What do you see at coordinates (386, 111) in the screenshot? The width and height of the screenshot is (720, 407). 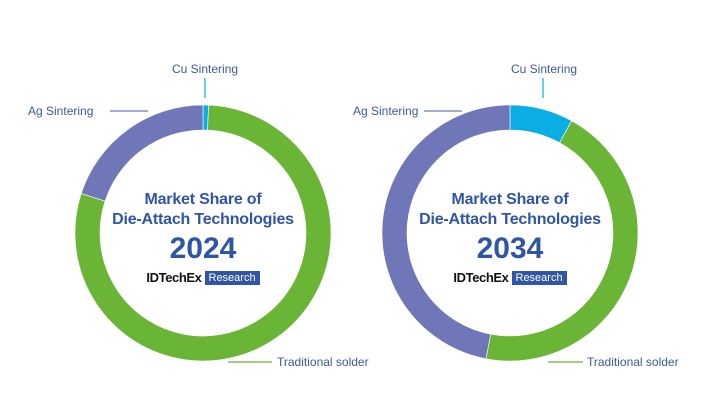 I see `ag-sintering-label-2034: Ag Sintering` at bounding box center [386, 111].